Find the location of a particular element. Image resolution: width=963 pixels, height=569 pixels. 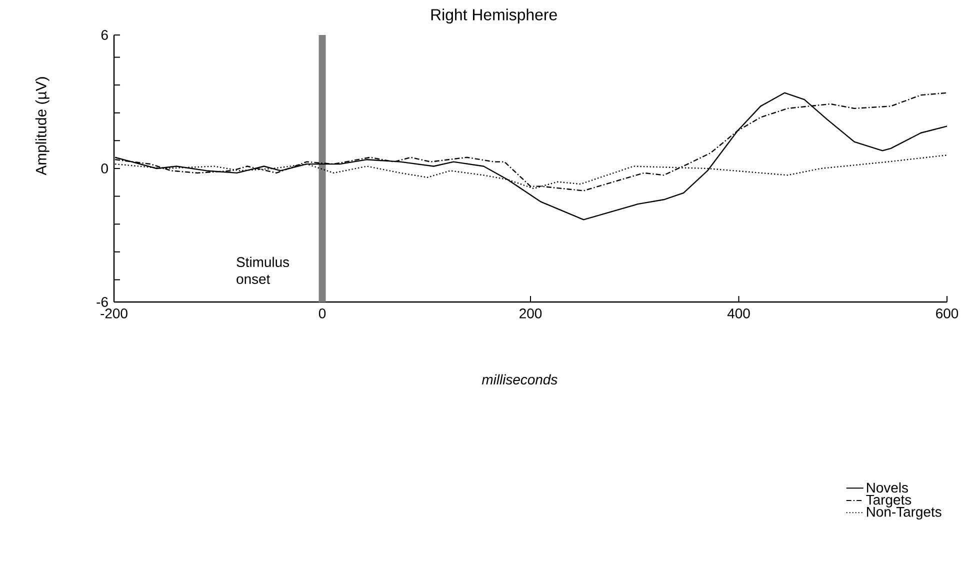

y-tick-label: -6 is located at coordinates (102, 302).